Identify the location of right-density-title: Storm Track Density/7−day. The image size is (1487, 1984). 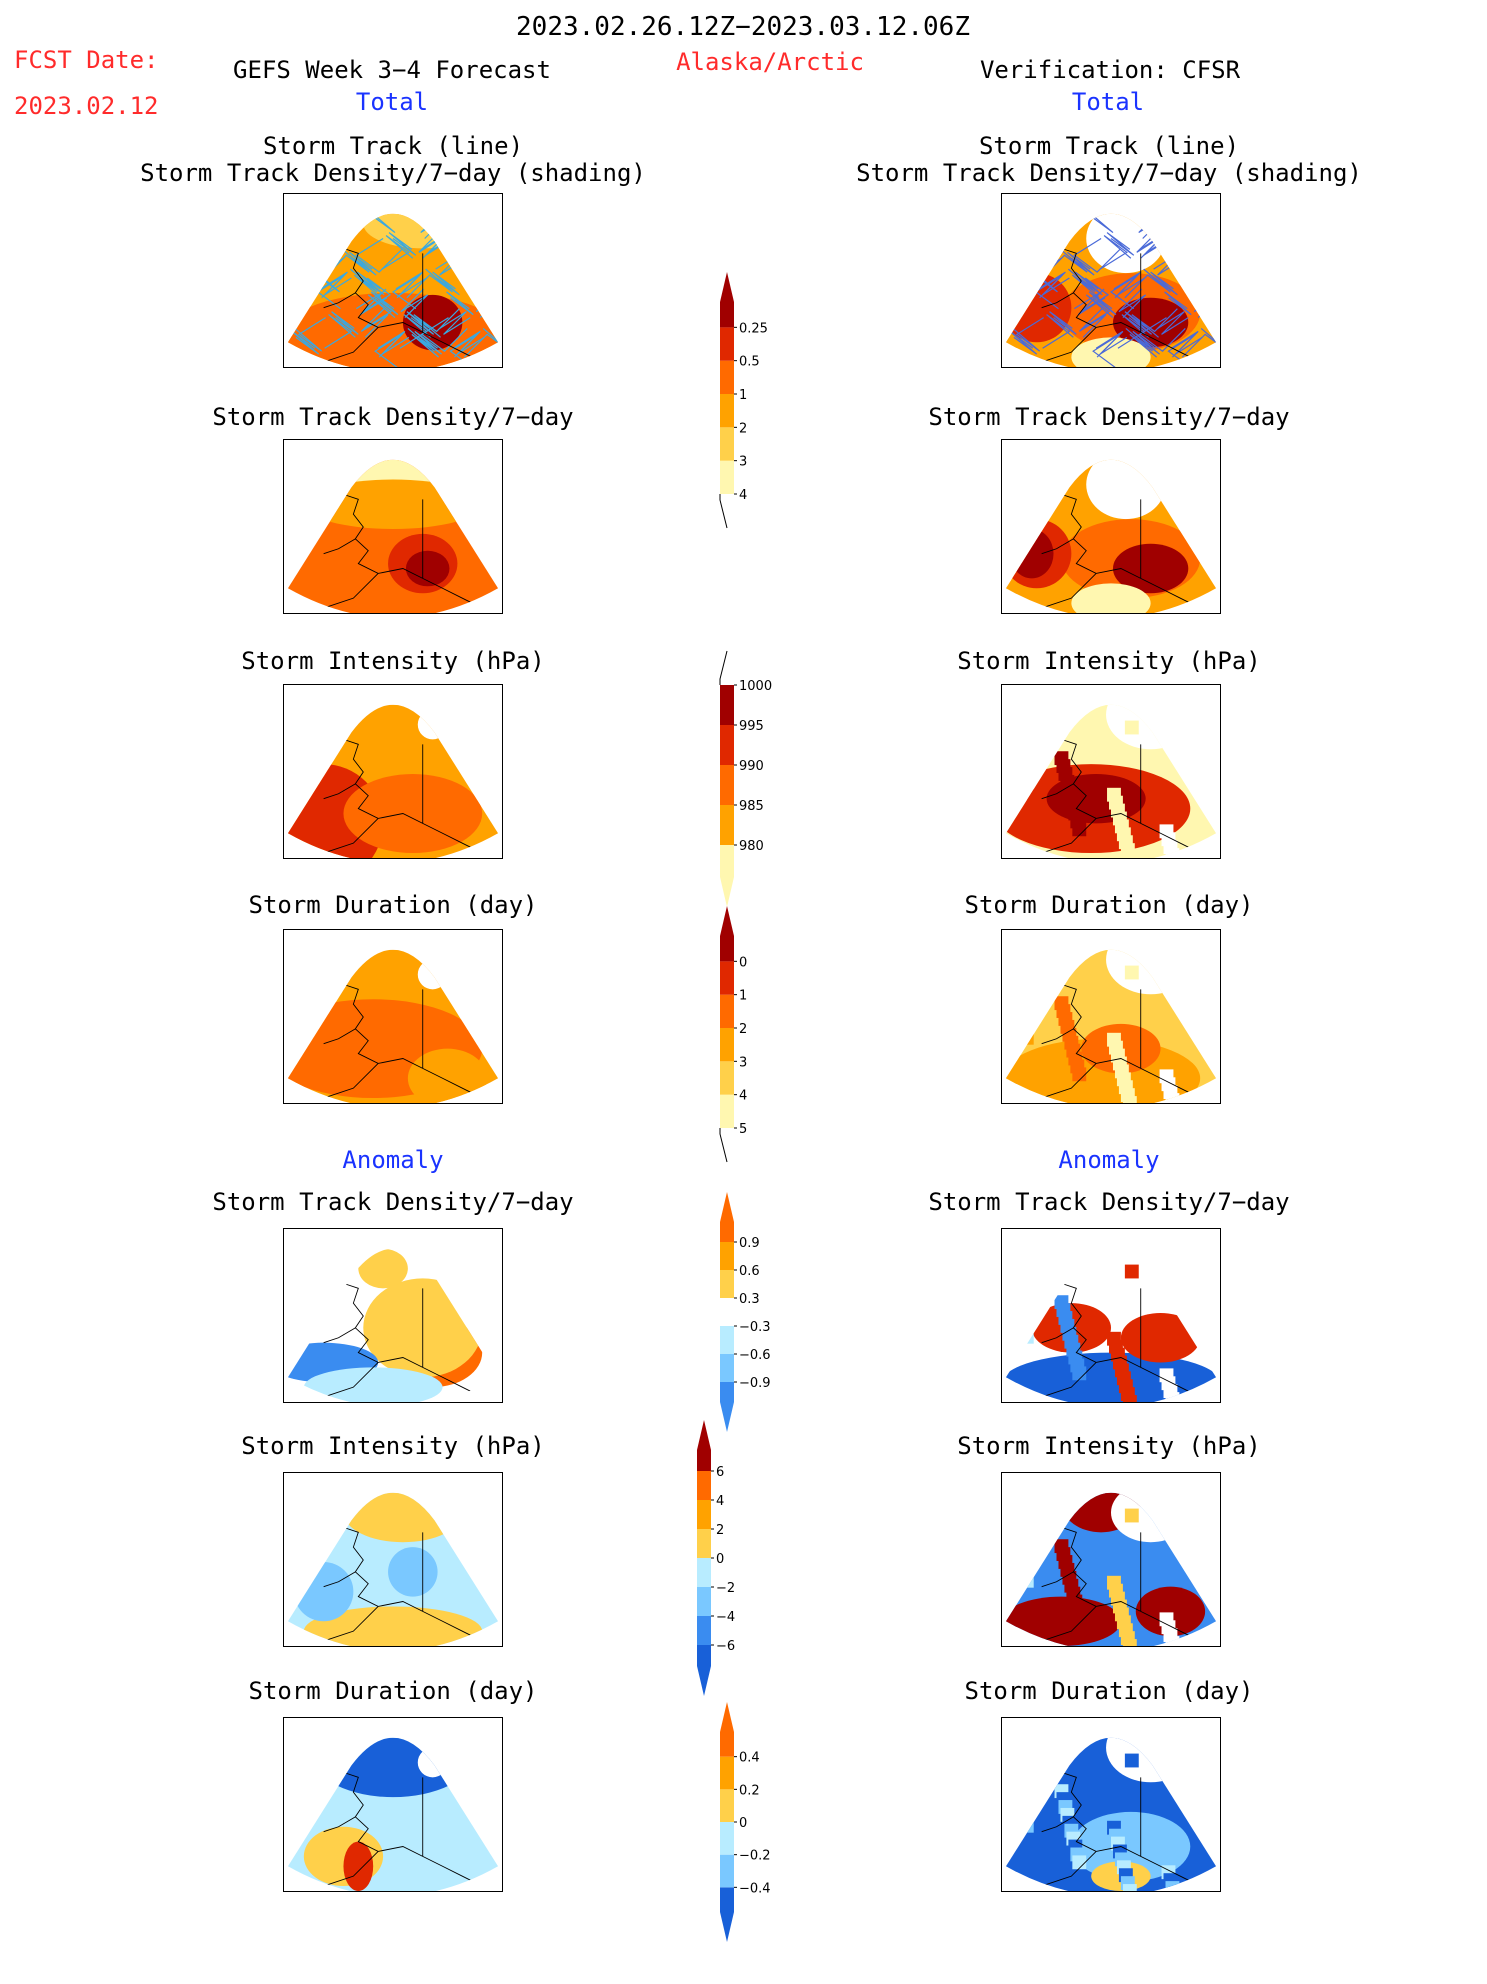
(1109, 417).